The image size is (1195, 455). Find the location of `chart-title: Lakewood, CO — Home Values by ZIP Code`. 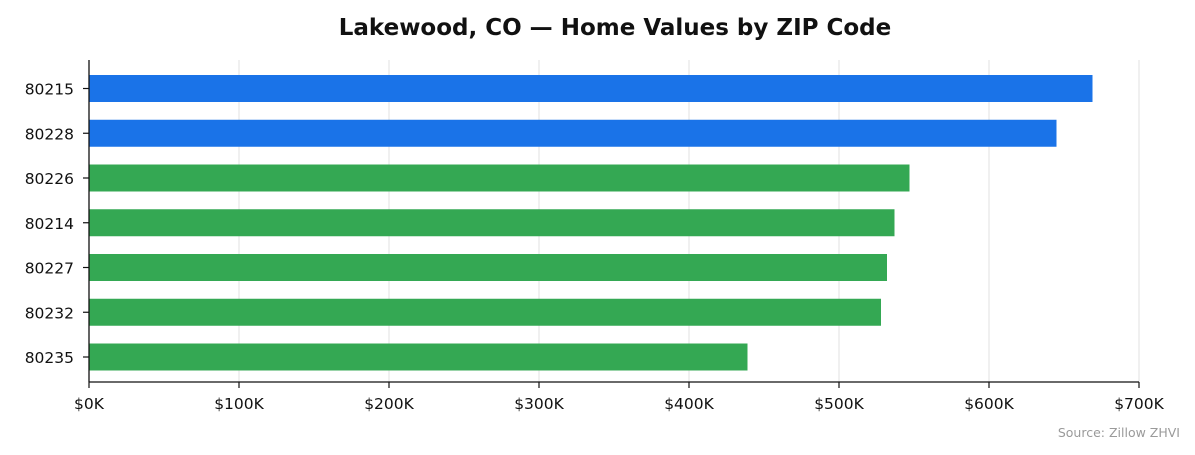

chart-title: Lakewood, CO — Home Values by ZIP Code is located at coordinates (615, 28).